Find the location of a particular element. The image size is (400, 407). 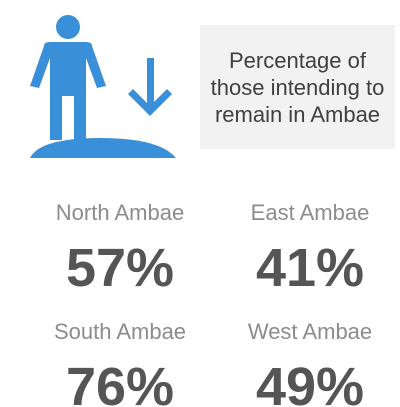

stat-block: East Ambae 41% is located at coordinates (307, 249).